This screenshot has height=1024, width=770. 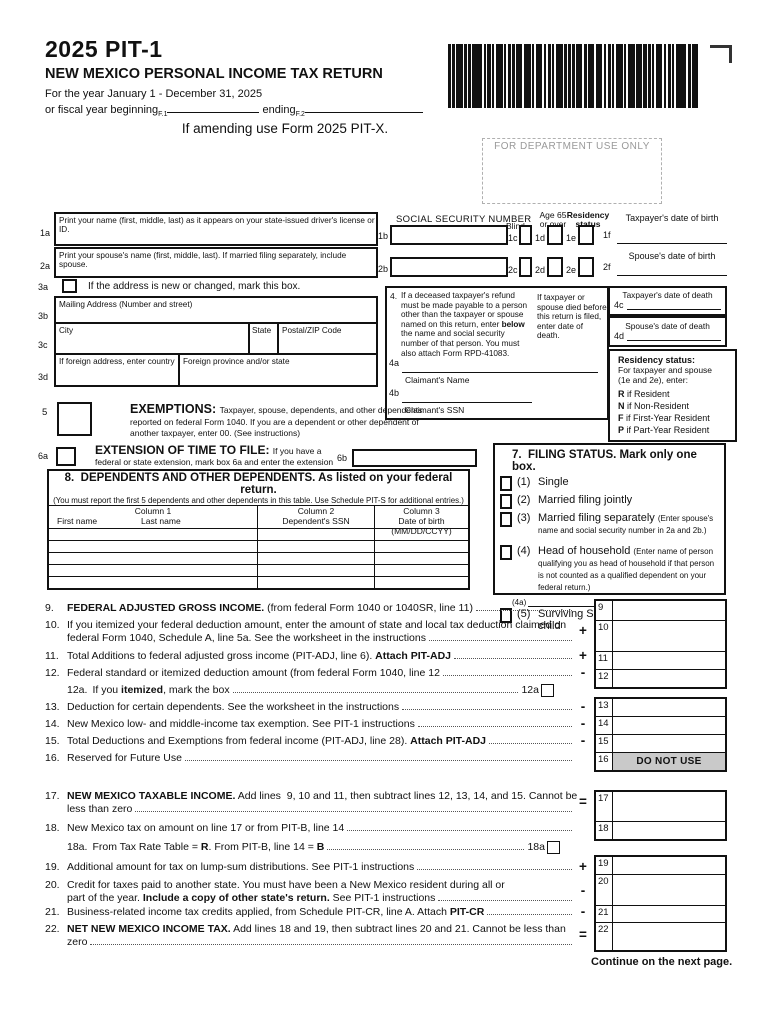 What do you see at coordinates (588, 219) in the screenshot?
I see `residency-status-header: Residency status` at bounding box center [588, 219].